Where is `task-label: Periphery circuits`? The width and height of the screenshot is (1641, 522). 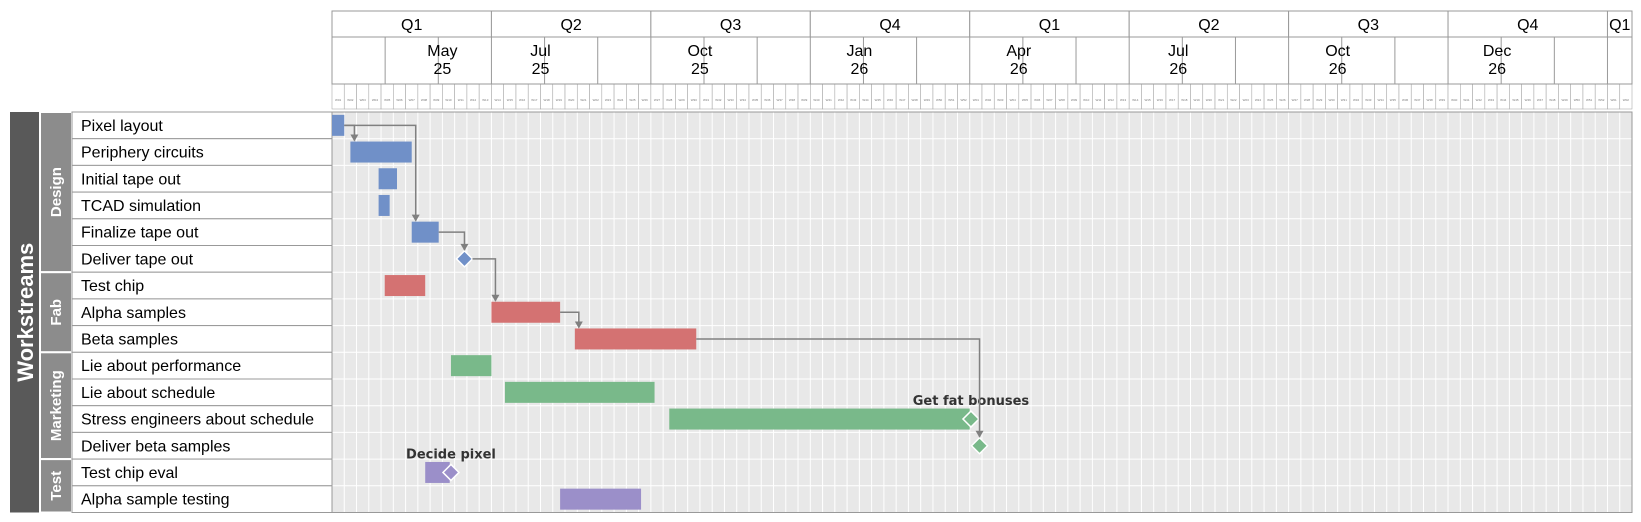 task-label: Periphery circuits is located at coordinates (142, 153).